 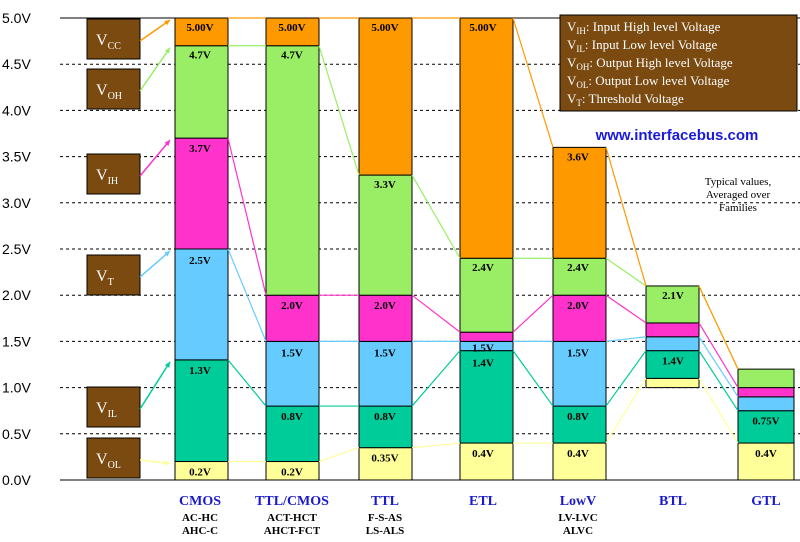 What do you see at coordinates (201, 411) in the screenshot?
I see `bar-cmos-vil` at bounding box center [201, 411].